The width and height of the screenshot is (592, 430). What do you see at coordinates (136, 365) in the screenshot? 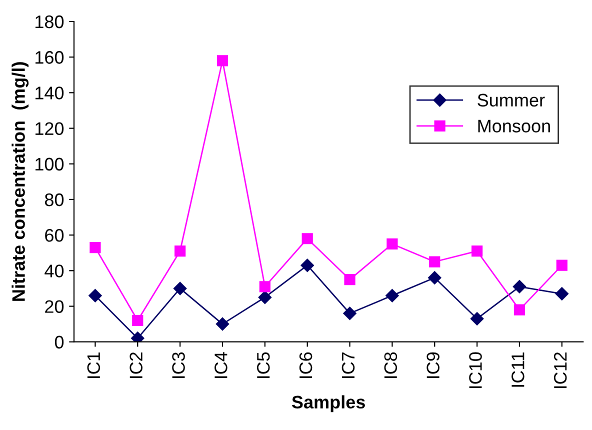
I see `x-tick-label: IC2` at bounding box center [136, 365].